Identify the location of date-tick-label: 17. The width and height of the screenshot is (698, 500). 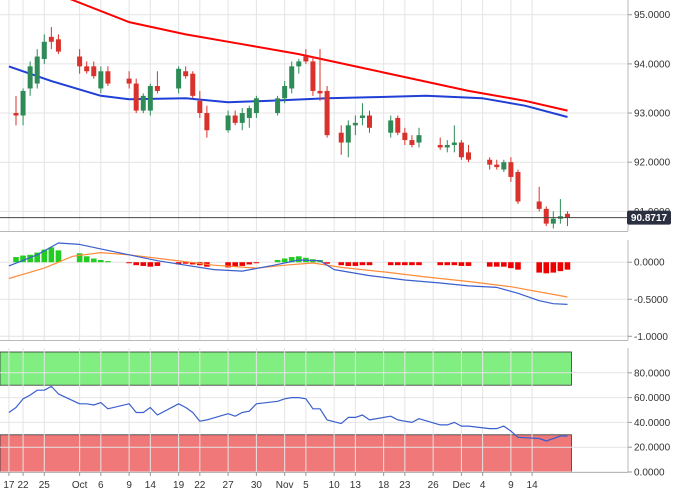
(9, 485).